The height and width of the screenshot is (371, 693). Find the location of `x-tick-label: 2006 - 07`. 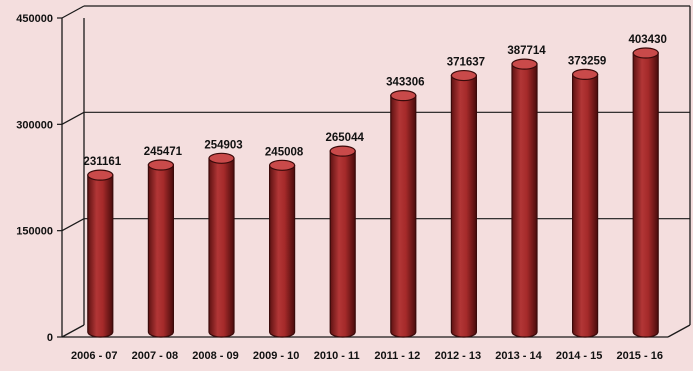

x-tick-label: 2006 - 07 is located at coordinates (94, 356).